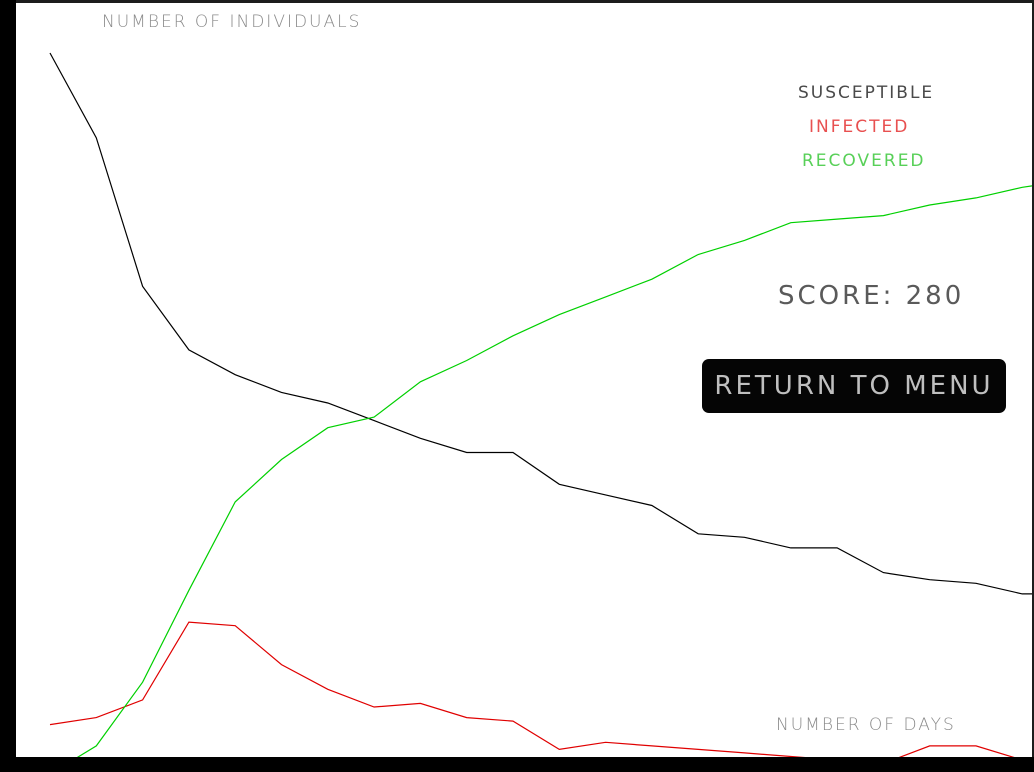 Image resolution: width=1034 pixels, height=772 pixels. What do you see at coordinates (866, 725) in the screenshot?
I see `x-axis-label: NUMBER OF DAYS` at bounding box center [866, 725].